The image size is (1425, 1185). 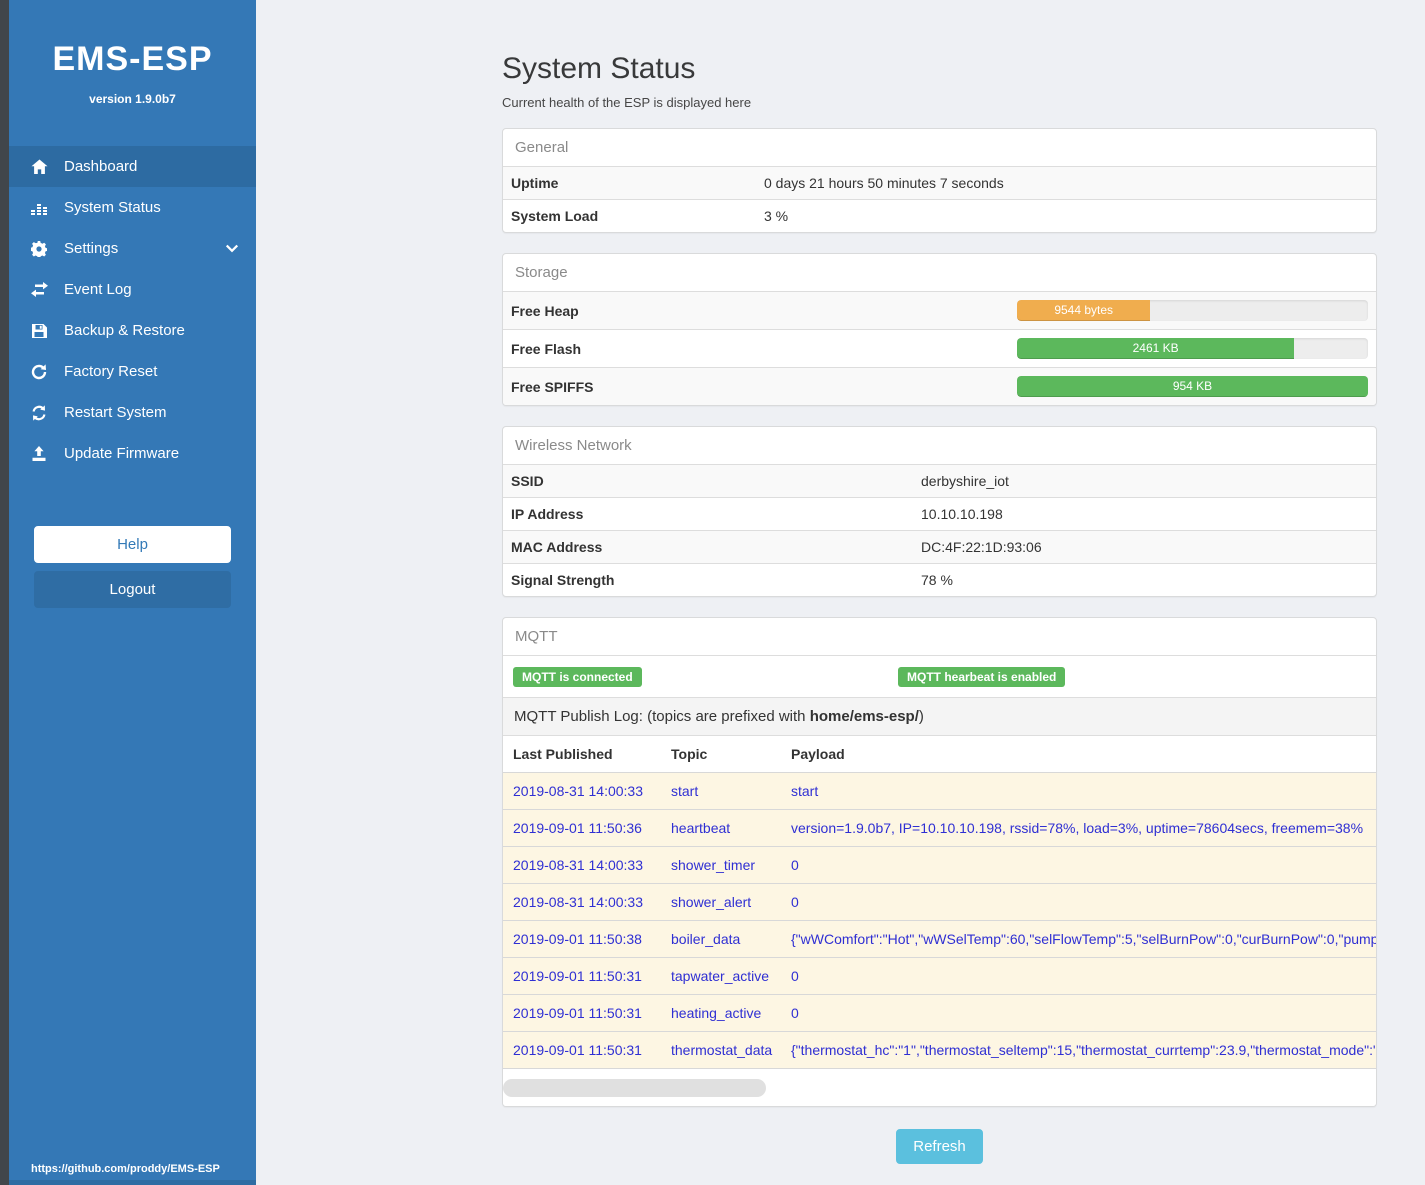 What do you see at coordinates (776, 216) in the screenshot?
I see `row-value: 3 %` at bounding box center [776, 216].